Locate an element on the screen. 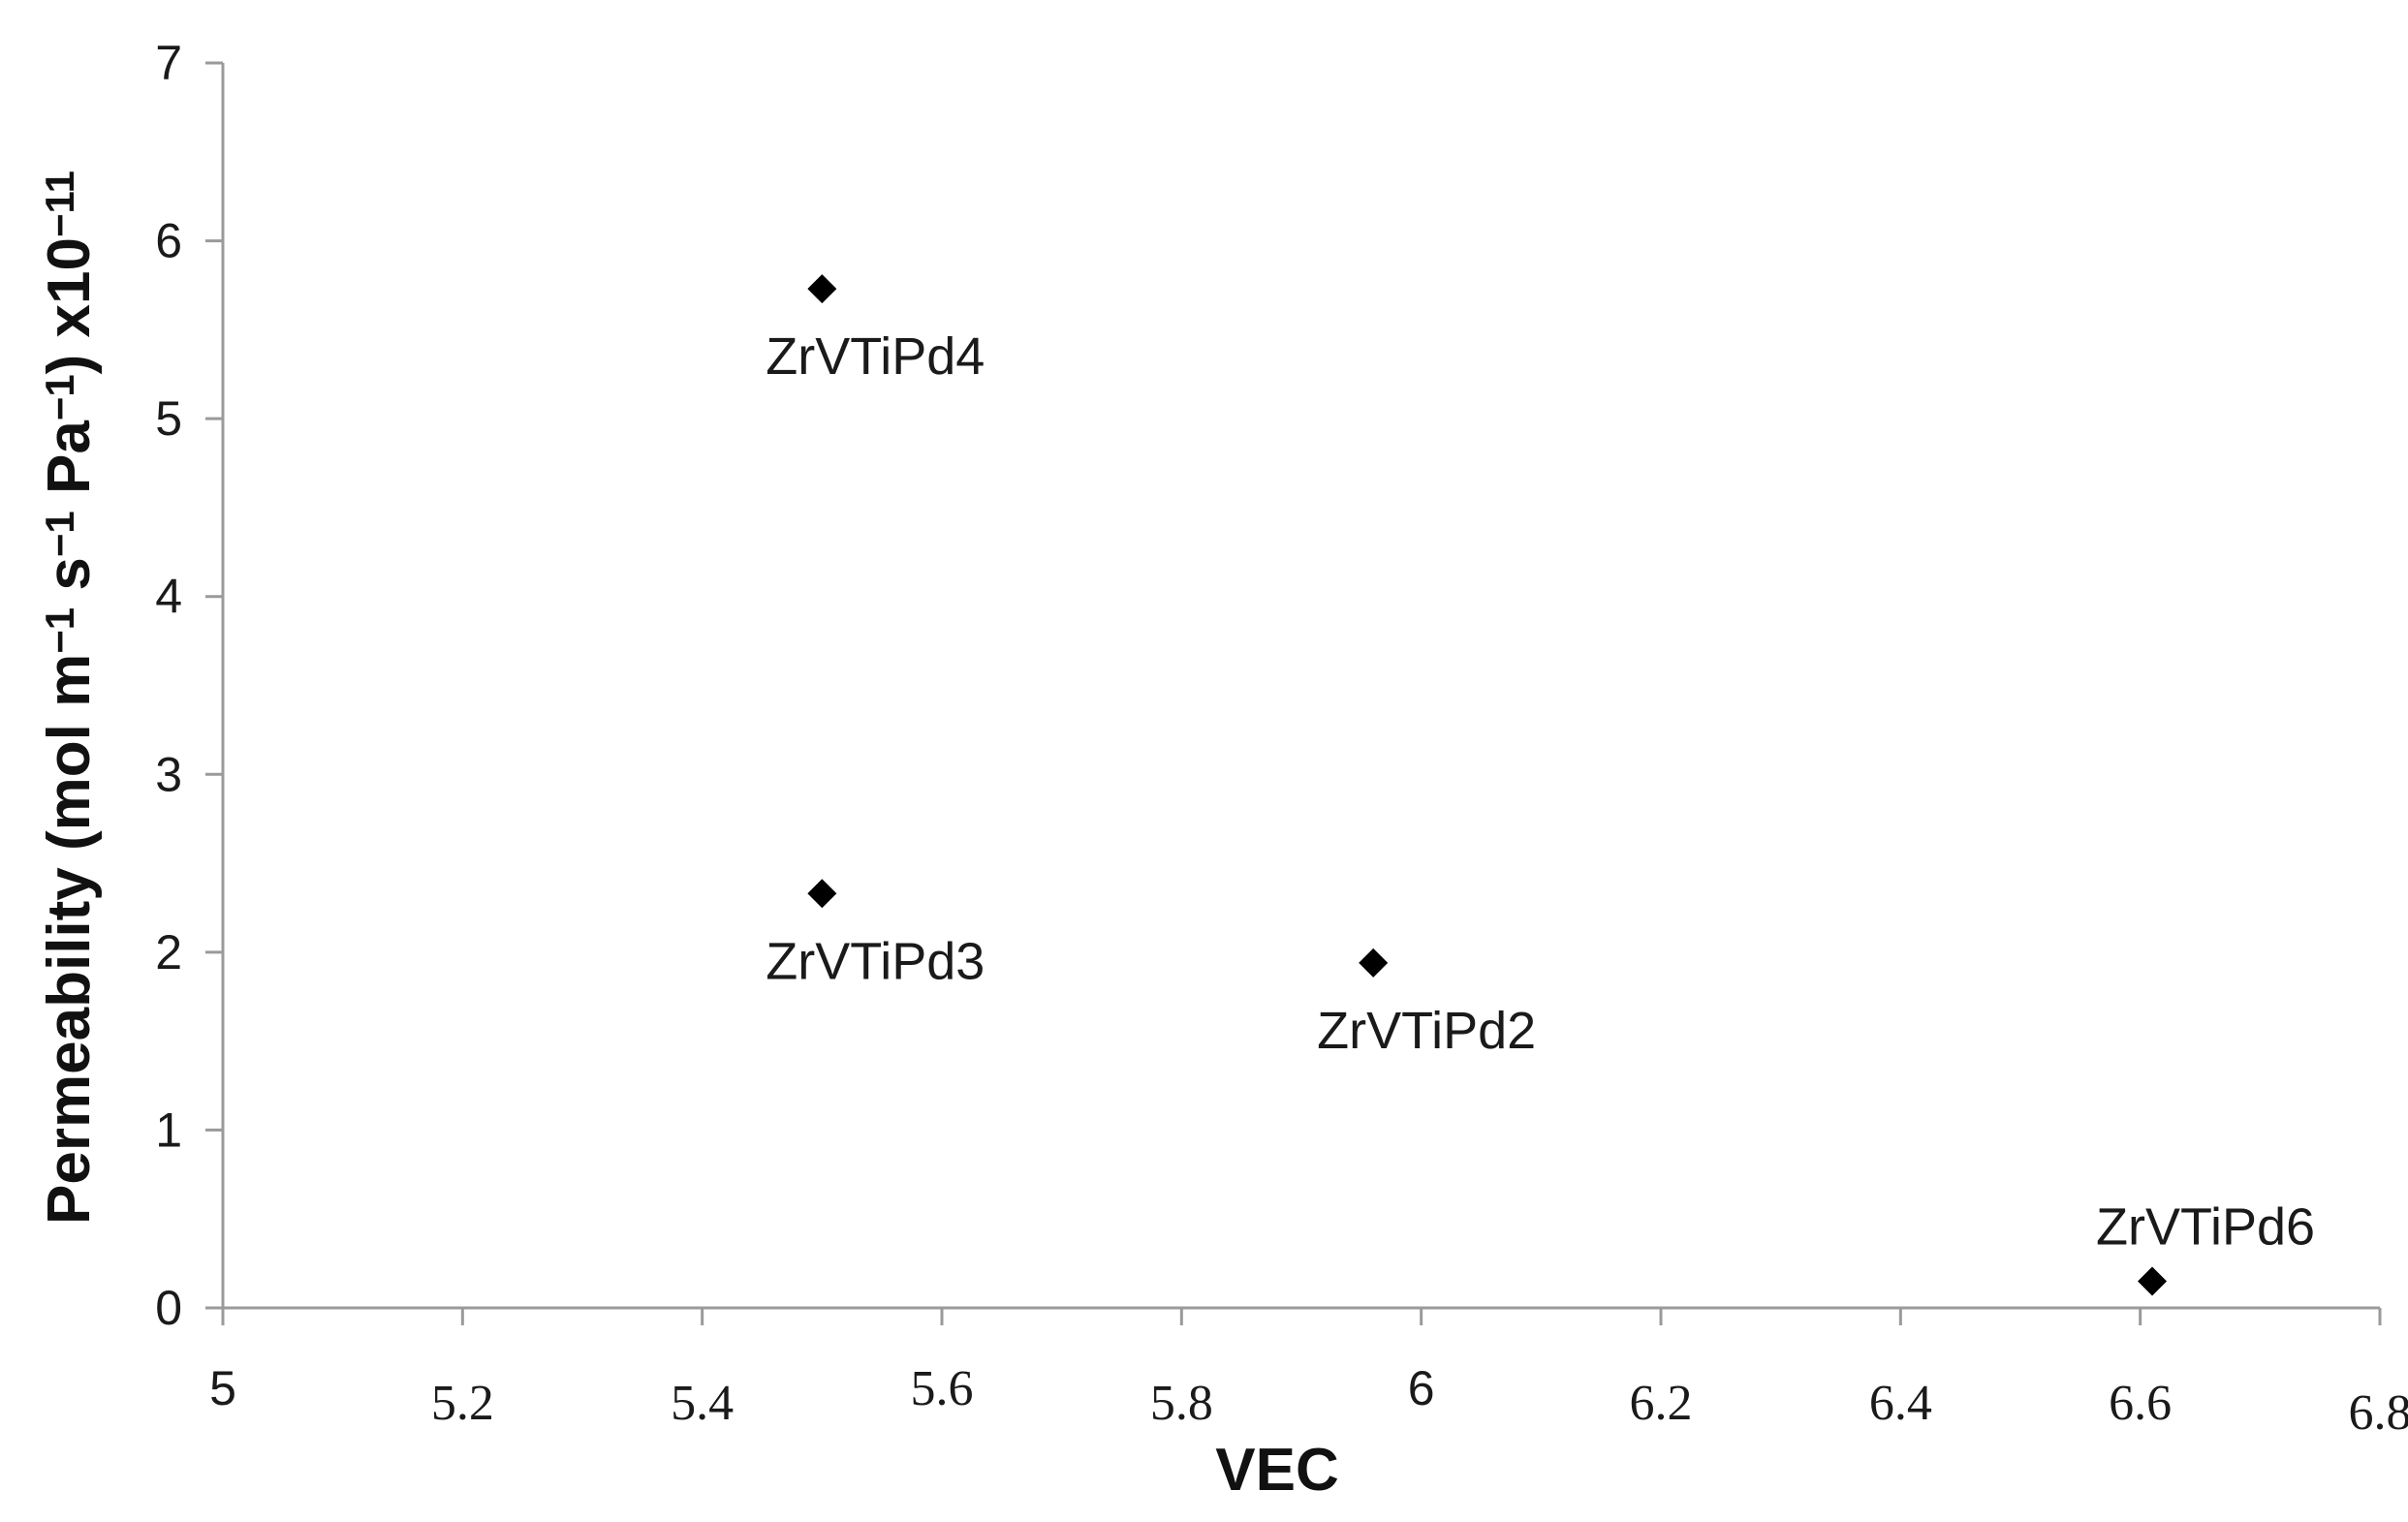 The height and width of the screenshot is (1522, 2408). y-tick-label: 6 is located at coordinates (169, 241).